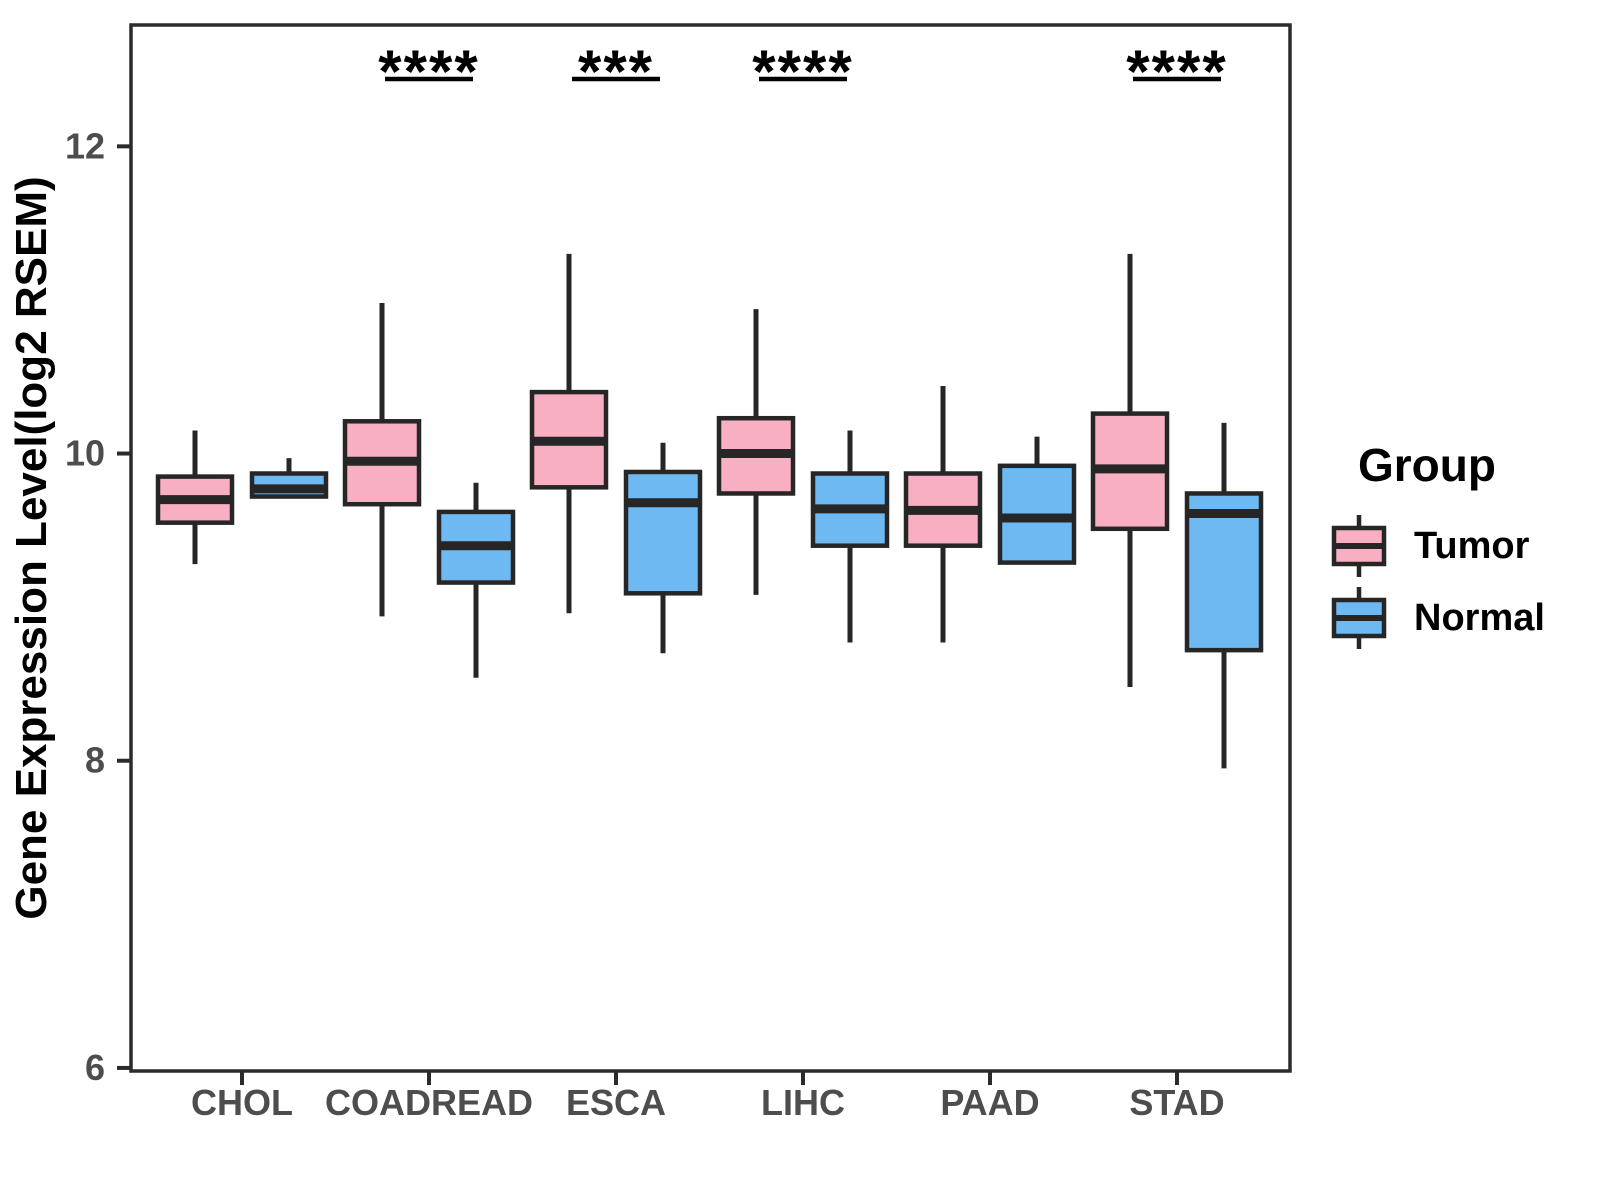  Describe the element at coordinates (242, 1102) in the screenshot. I see `x-tick-label-chol: CHOL` at that location.